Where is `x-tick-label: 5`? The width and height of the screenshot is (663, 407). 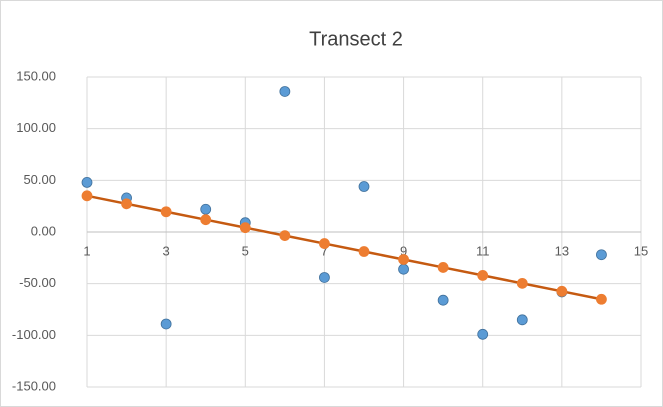 x-tick-label: 5 is located at coordinates (245, 250).